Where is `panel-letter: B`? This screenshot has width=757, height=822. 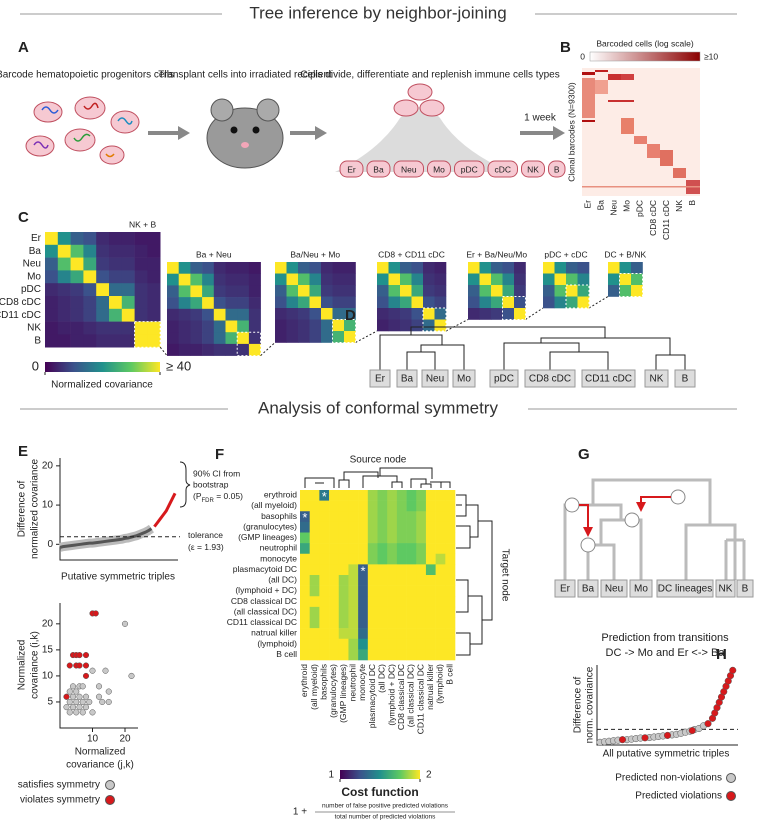 panel-letter: B is located at coordinates (565, 47).